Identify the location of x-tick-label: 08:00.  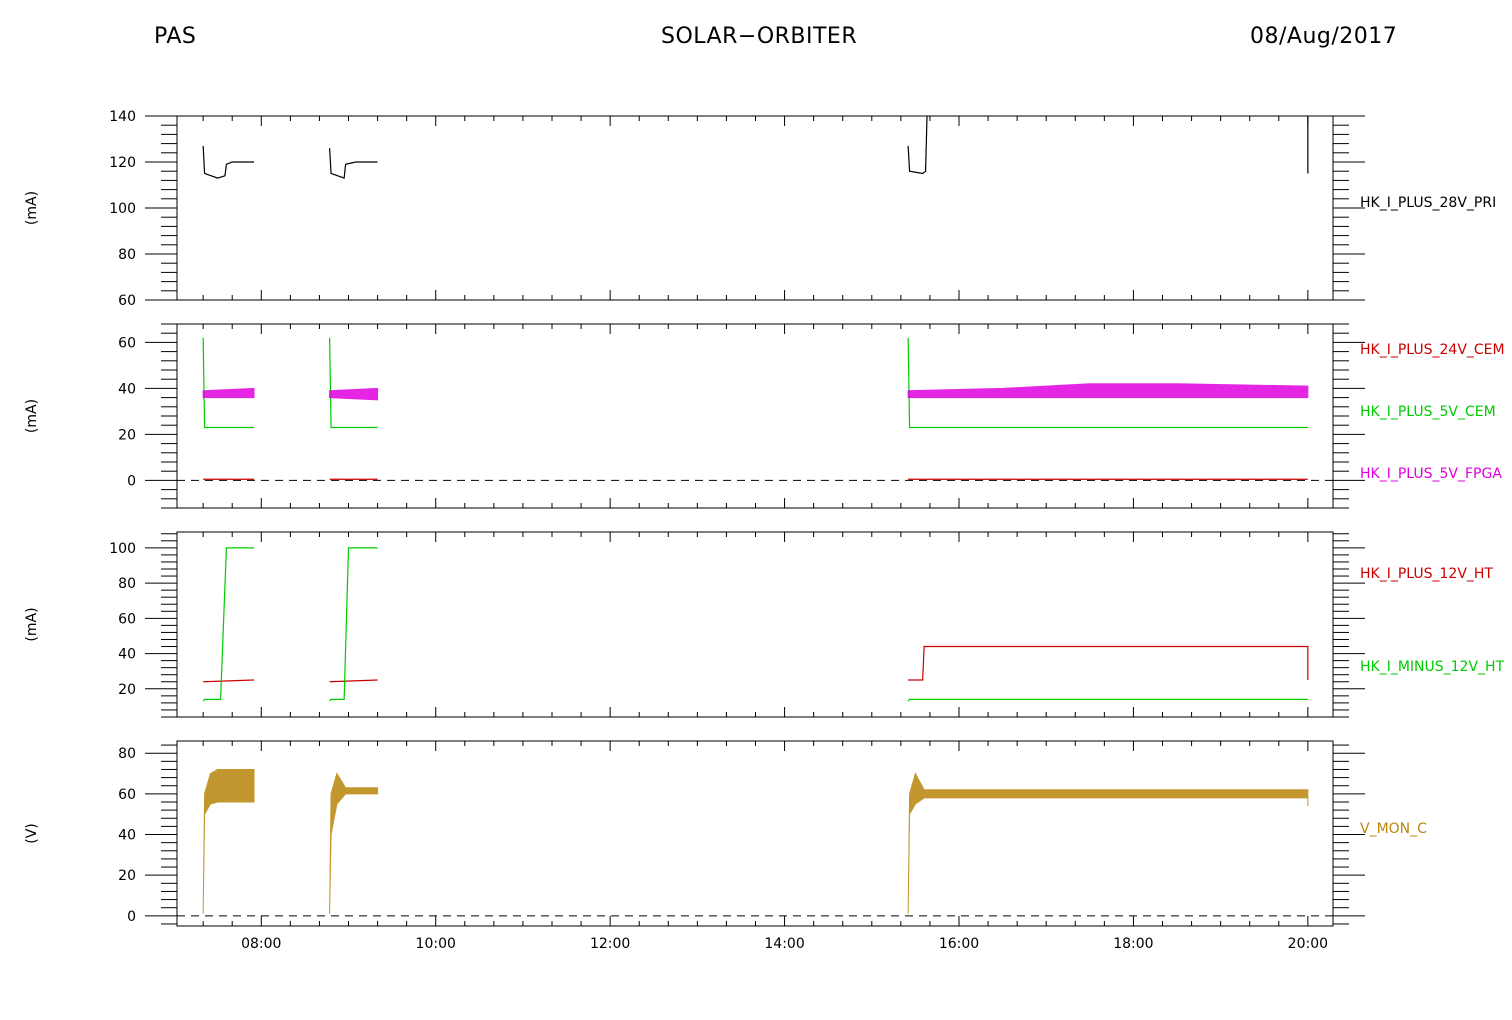
(261, 944).